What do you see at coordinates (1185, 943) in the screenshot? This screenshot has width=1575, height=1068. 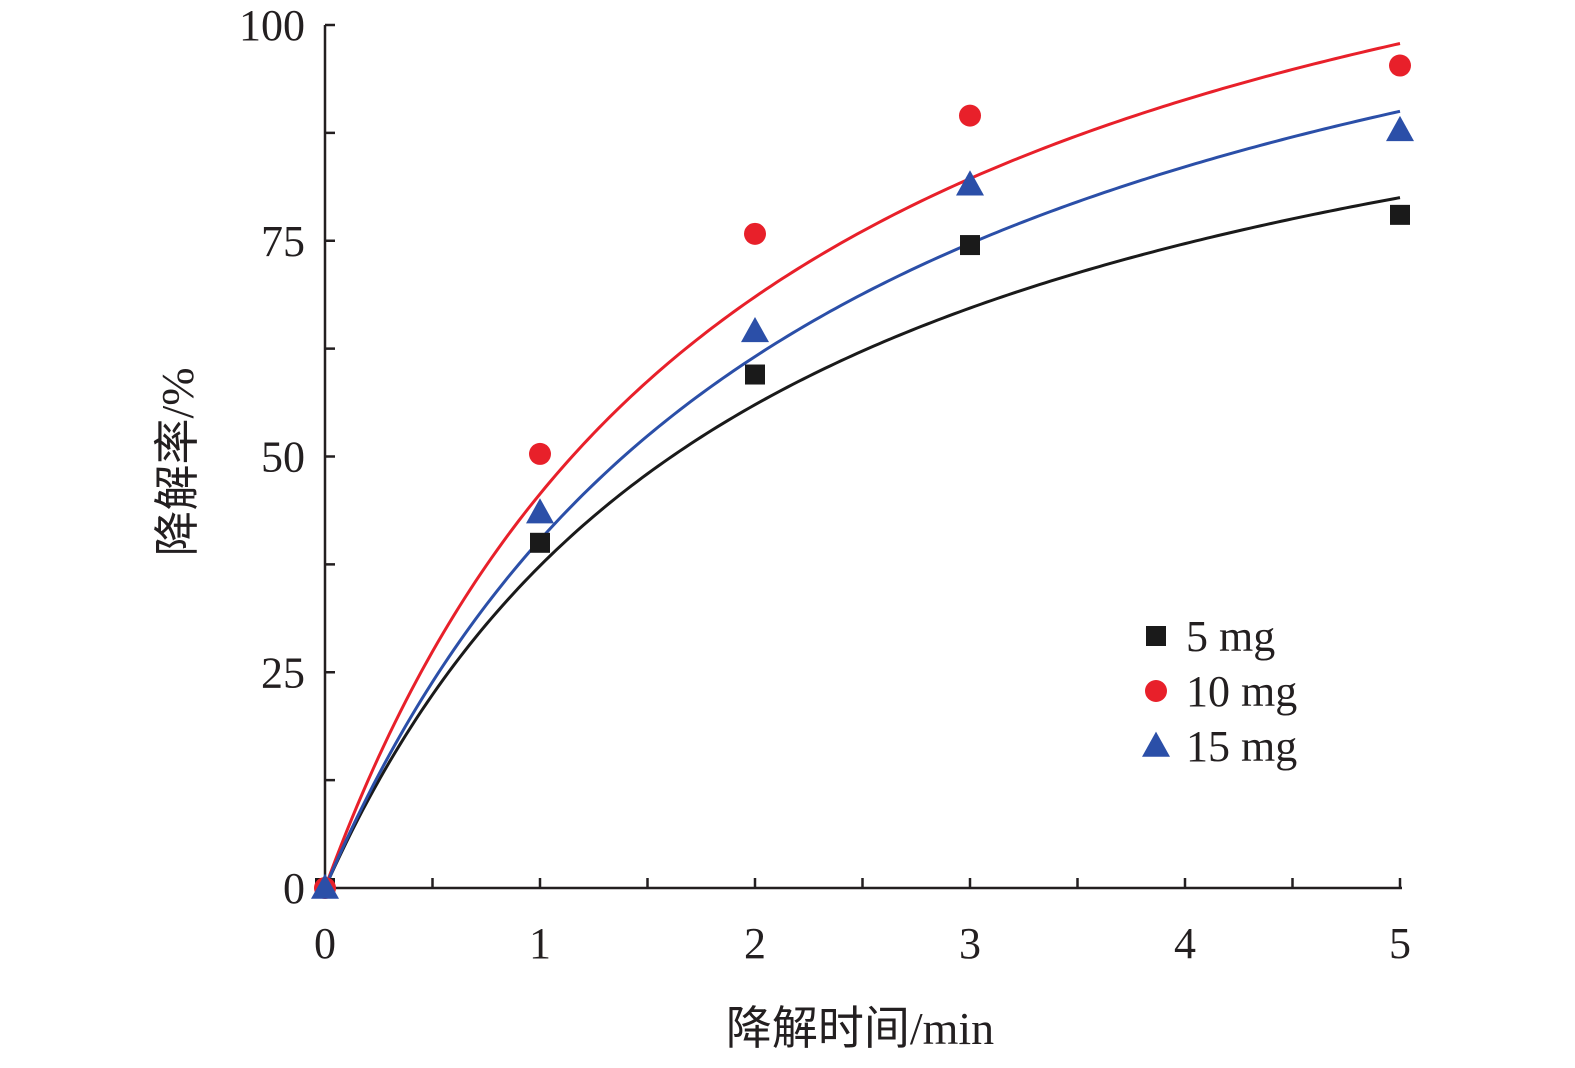 I see `x-tick-label: 4` at bounding box center [1185, 943].